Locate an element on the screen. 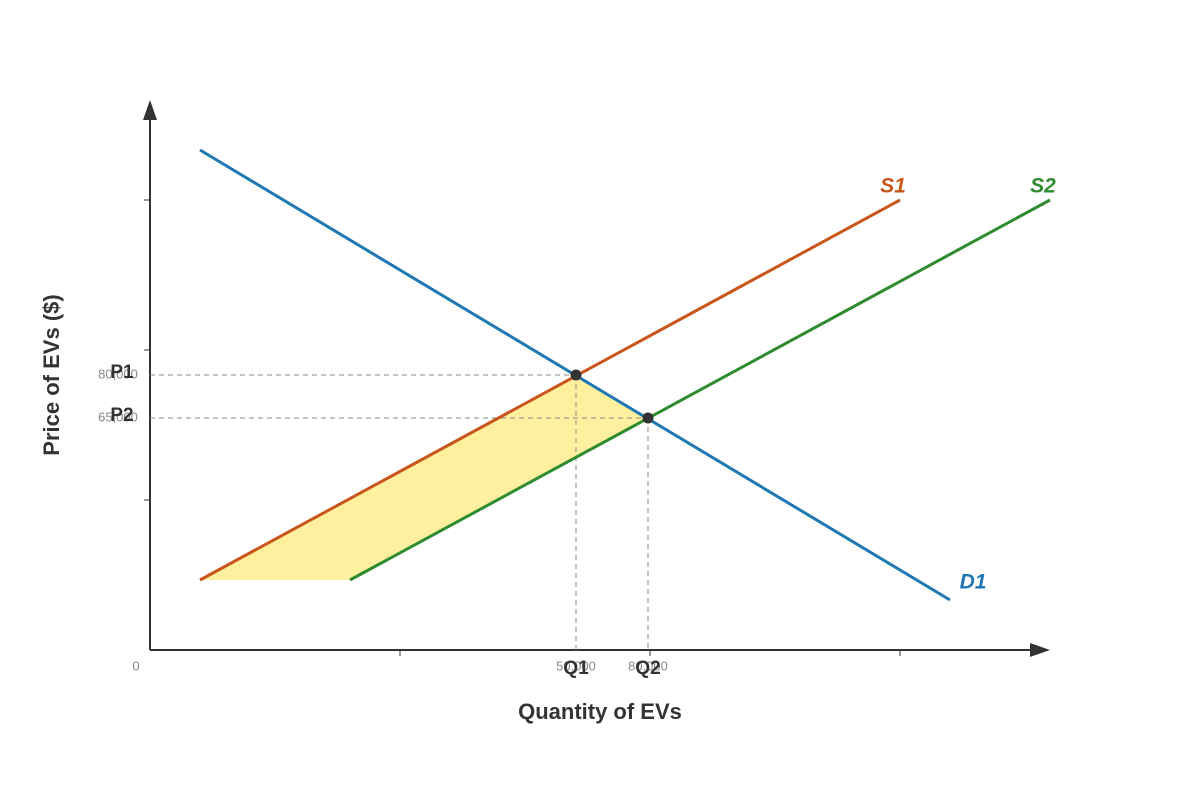 The height and width of the screenshot is (800, 1200). price-name: P1 is located at coordinates (122, 372).